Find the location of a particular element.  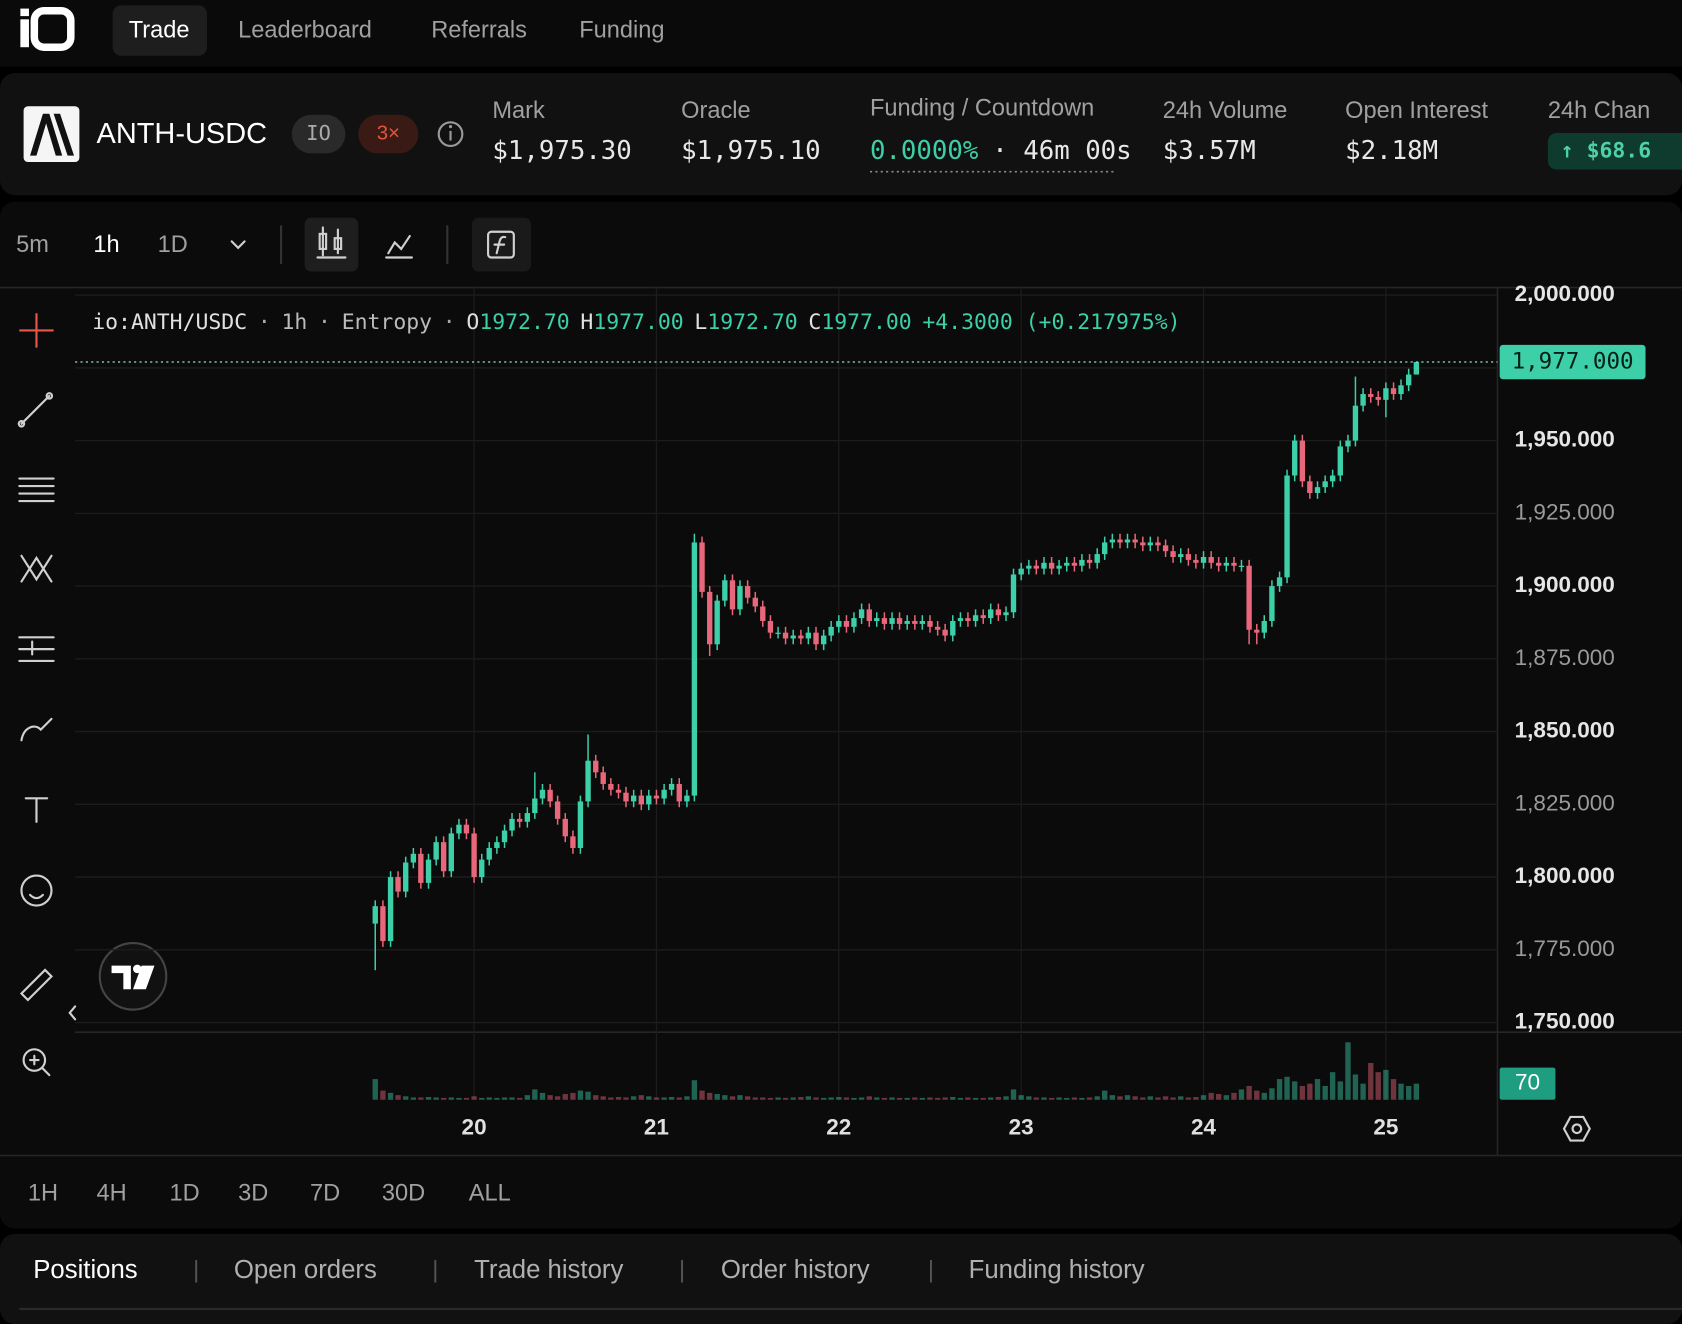

line-type-button is located at coordinates (399, 246).